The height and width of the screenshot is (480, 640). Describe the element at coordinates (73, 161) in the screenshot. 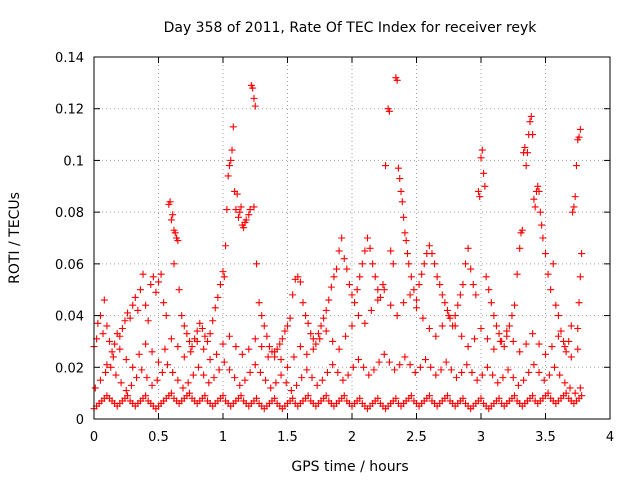

I see `y-tick-label: 0.1` at that location.